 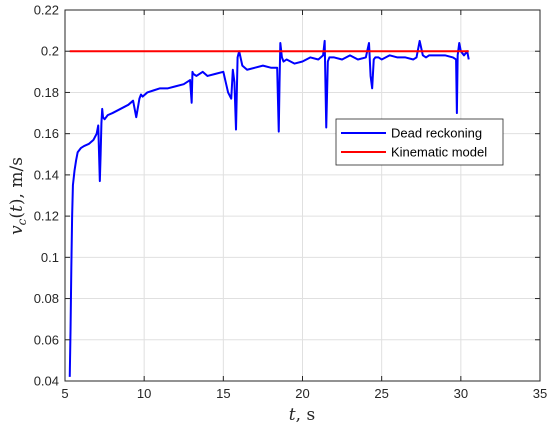 What do you see at coordinates (46, 92) in the screenshot?
I see `y-tick-label: 0.18` at bounding box center [46, 92].